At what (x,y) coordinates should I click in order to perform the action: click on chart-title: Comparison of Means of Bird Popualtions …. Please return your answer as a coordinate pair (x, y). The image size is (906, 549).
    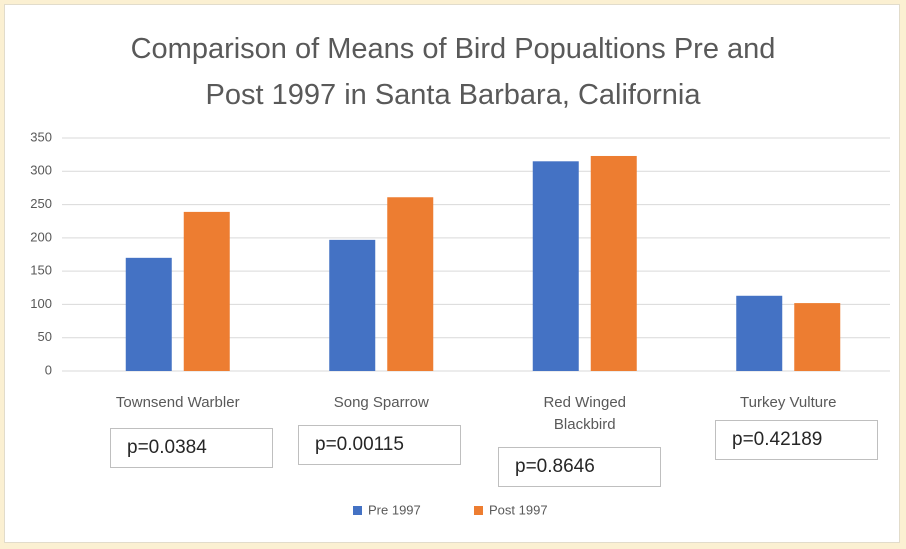
    Looking at the image, I should click on (453, 72).